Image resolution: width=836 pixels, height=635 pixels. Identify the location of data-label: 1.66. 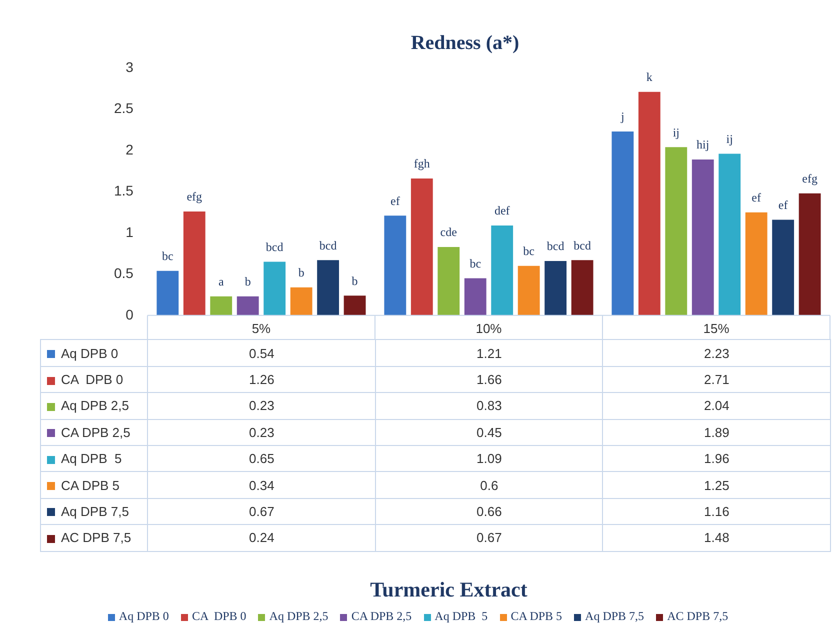
(489, 379).